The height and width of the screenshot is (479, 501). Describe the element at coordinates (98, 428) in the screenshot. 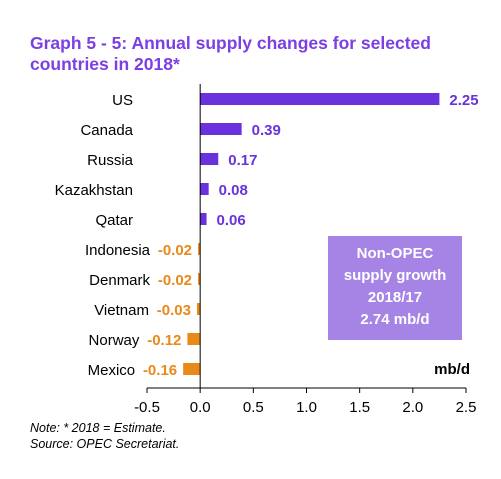

I see `note-text: Note: * 2018 = Estimate.` at that location.